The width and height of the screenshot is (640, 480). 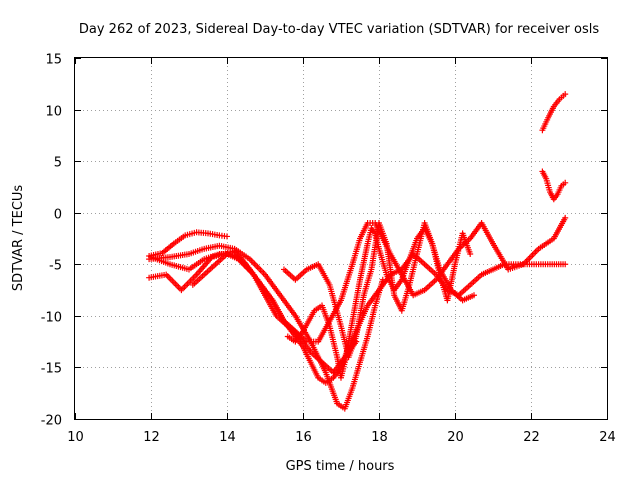 I want to click on x-tick-label: 12, so click(x=151, y=437).